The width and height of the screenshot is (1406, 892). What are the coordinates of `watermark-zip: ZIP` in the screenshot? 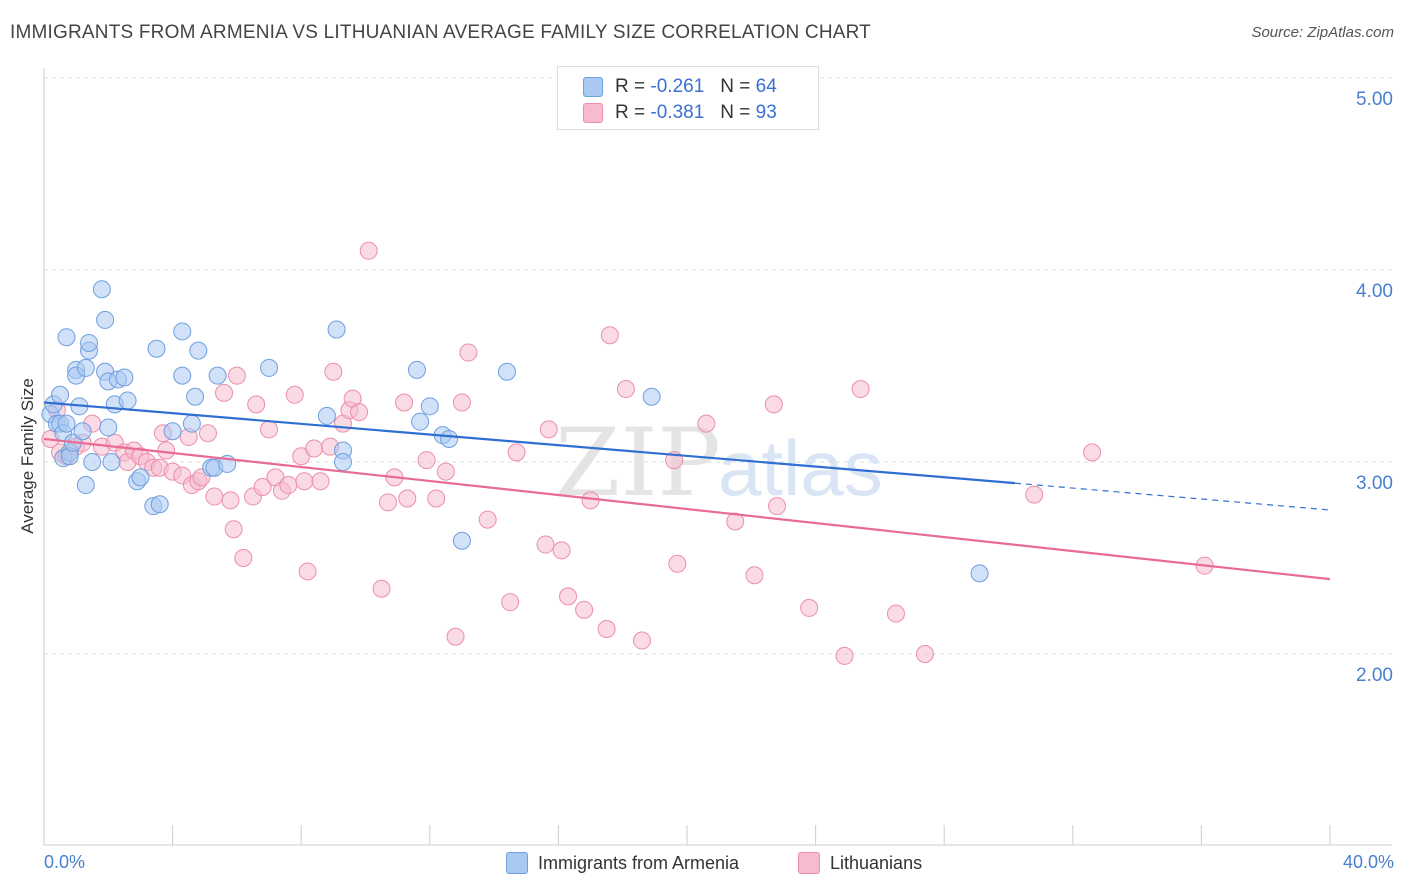 It's located at (638, 463).